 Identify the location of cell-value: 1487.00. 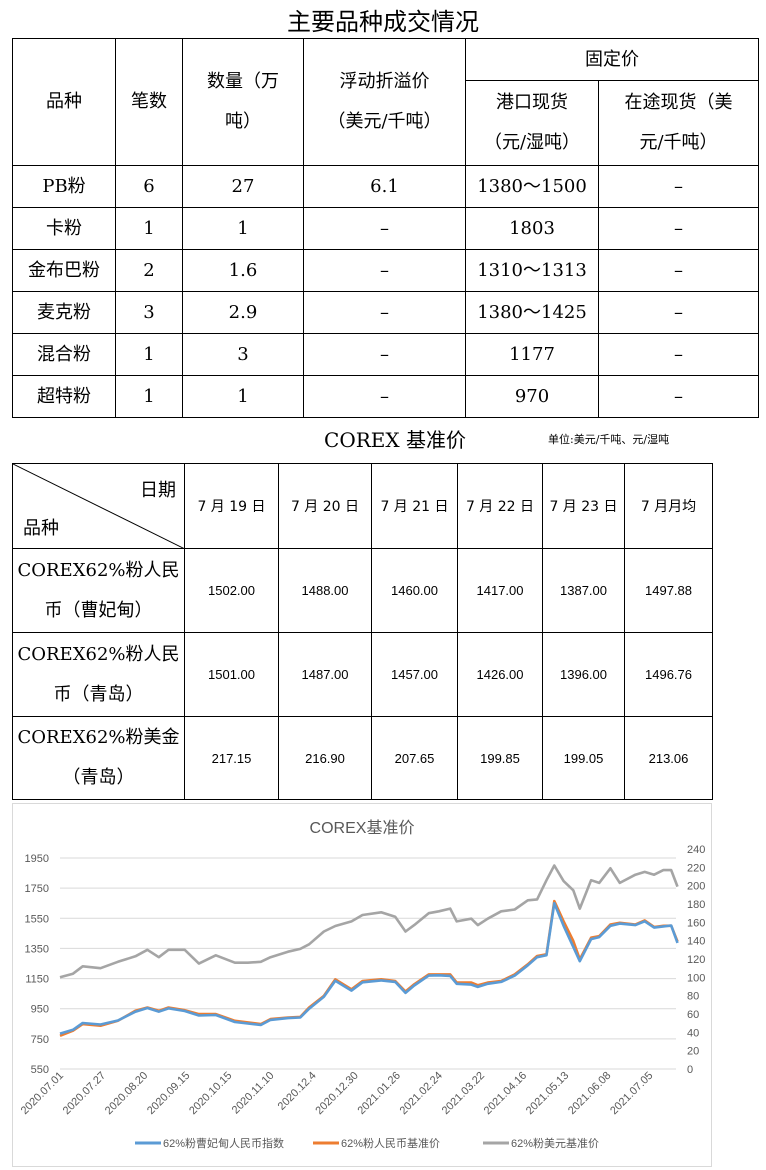
(325, 674).